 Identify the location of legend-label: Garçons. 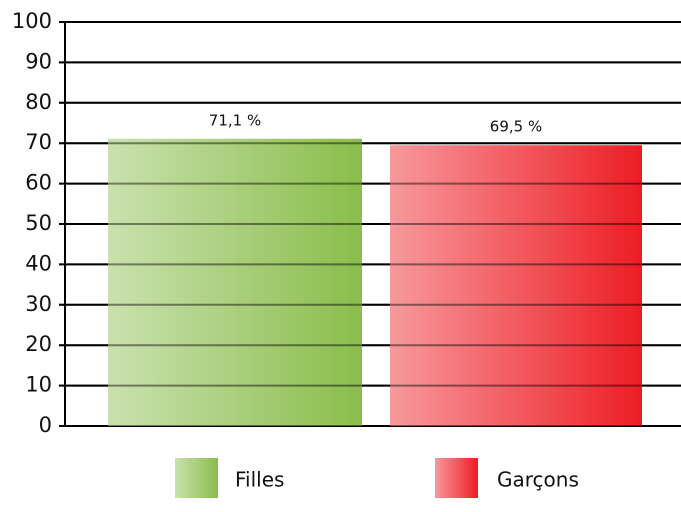
(538, 480).